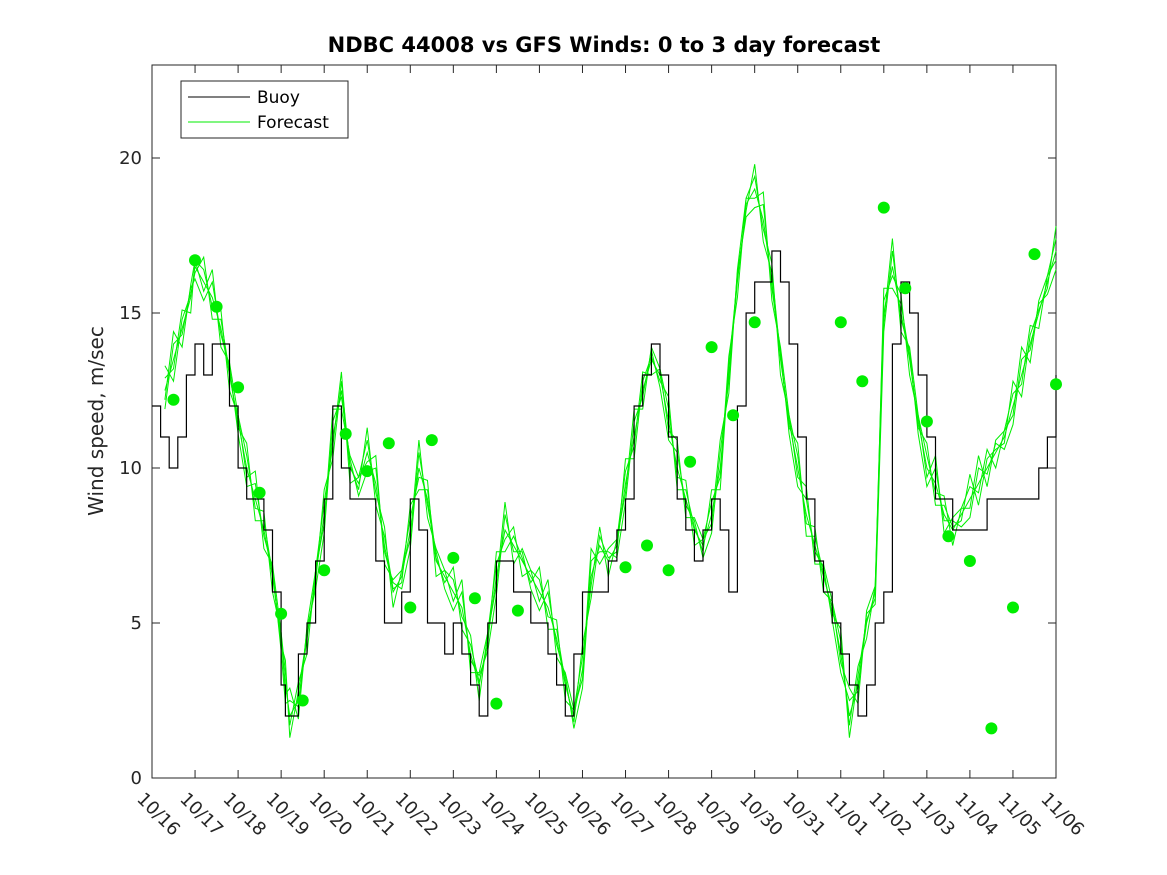  I want to click on x-tick-label: 10/19, so click(288, 815).